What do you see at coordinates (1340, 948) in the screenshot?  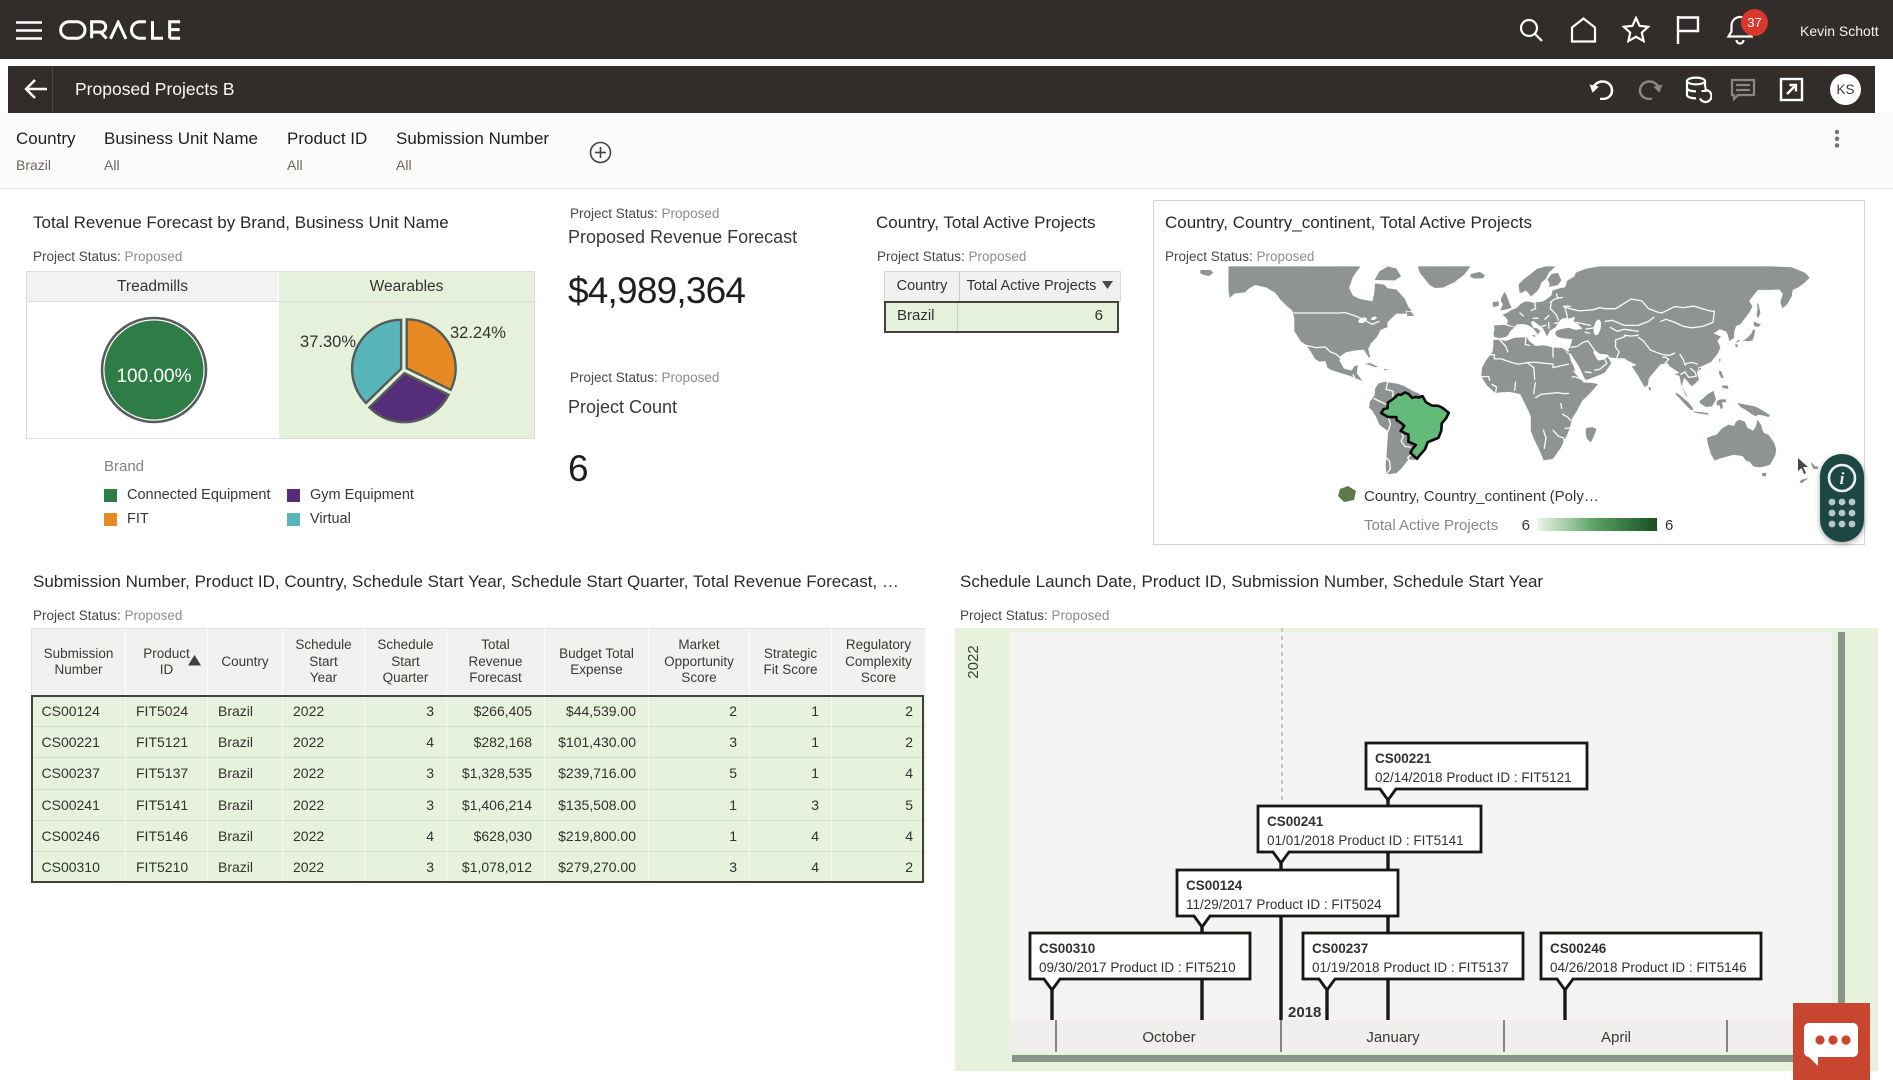 I see `svg-text: CS00237` at bounding box center [1340, 948].